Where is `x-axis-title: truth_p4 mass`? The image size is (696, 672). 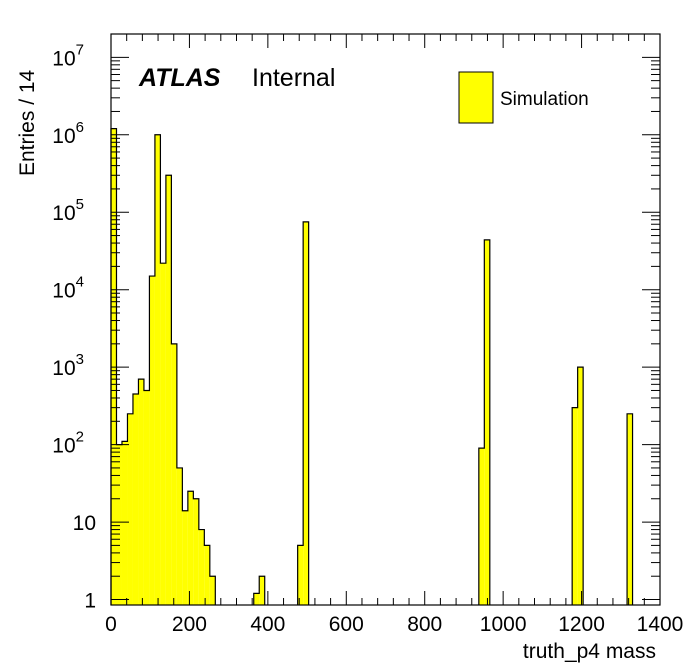
x-axis-title: truth_p4 mass is located at coordinates (589, 651).